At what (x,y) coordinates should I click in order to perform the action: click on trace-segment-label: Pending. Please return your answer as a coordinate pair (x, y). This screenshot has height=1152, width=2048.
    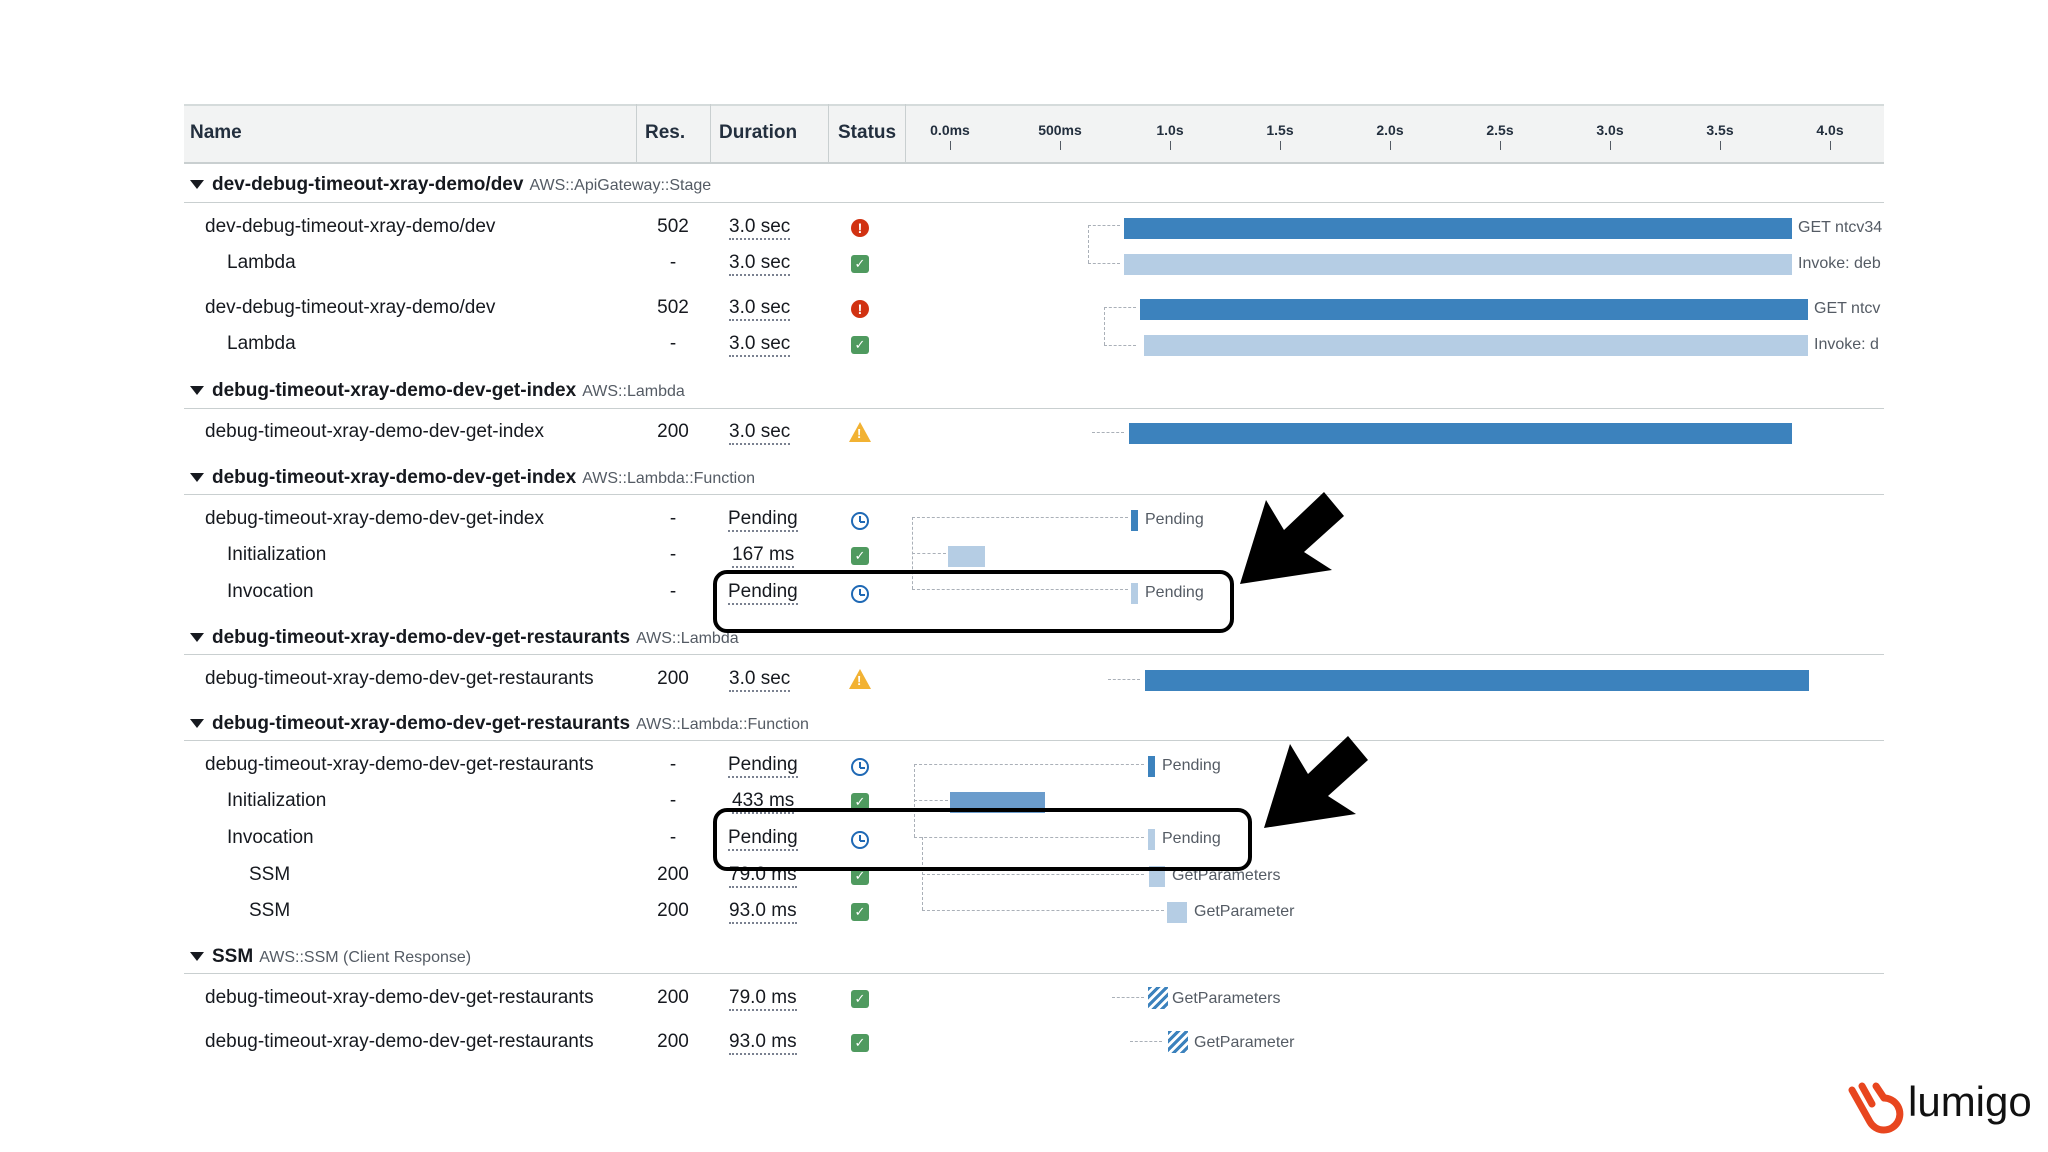
    Looking at the image, I should click on (1174, 592).